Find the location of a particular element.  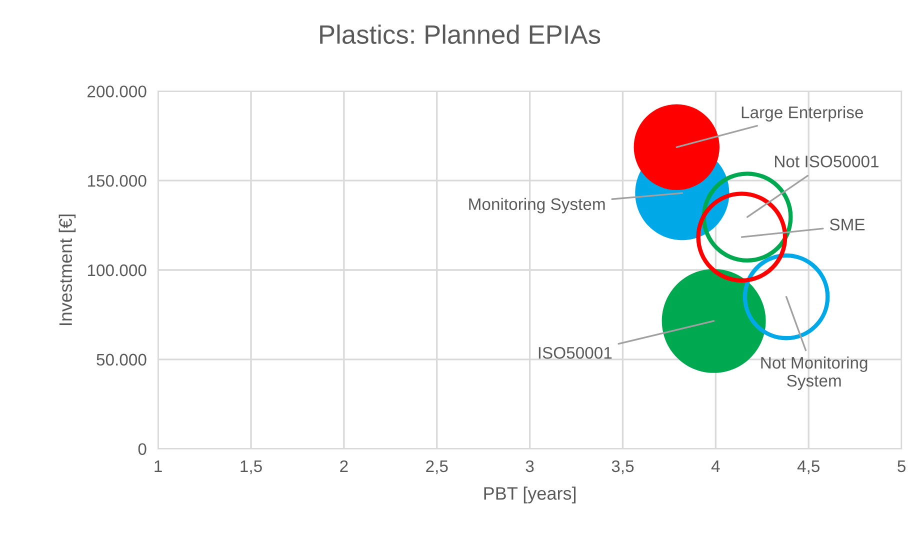

x-tick-label: 1,5 is located at coordinates (251, 467).